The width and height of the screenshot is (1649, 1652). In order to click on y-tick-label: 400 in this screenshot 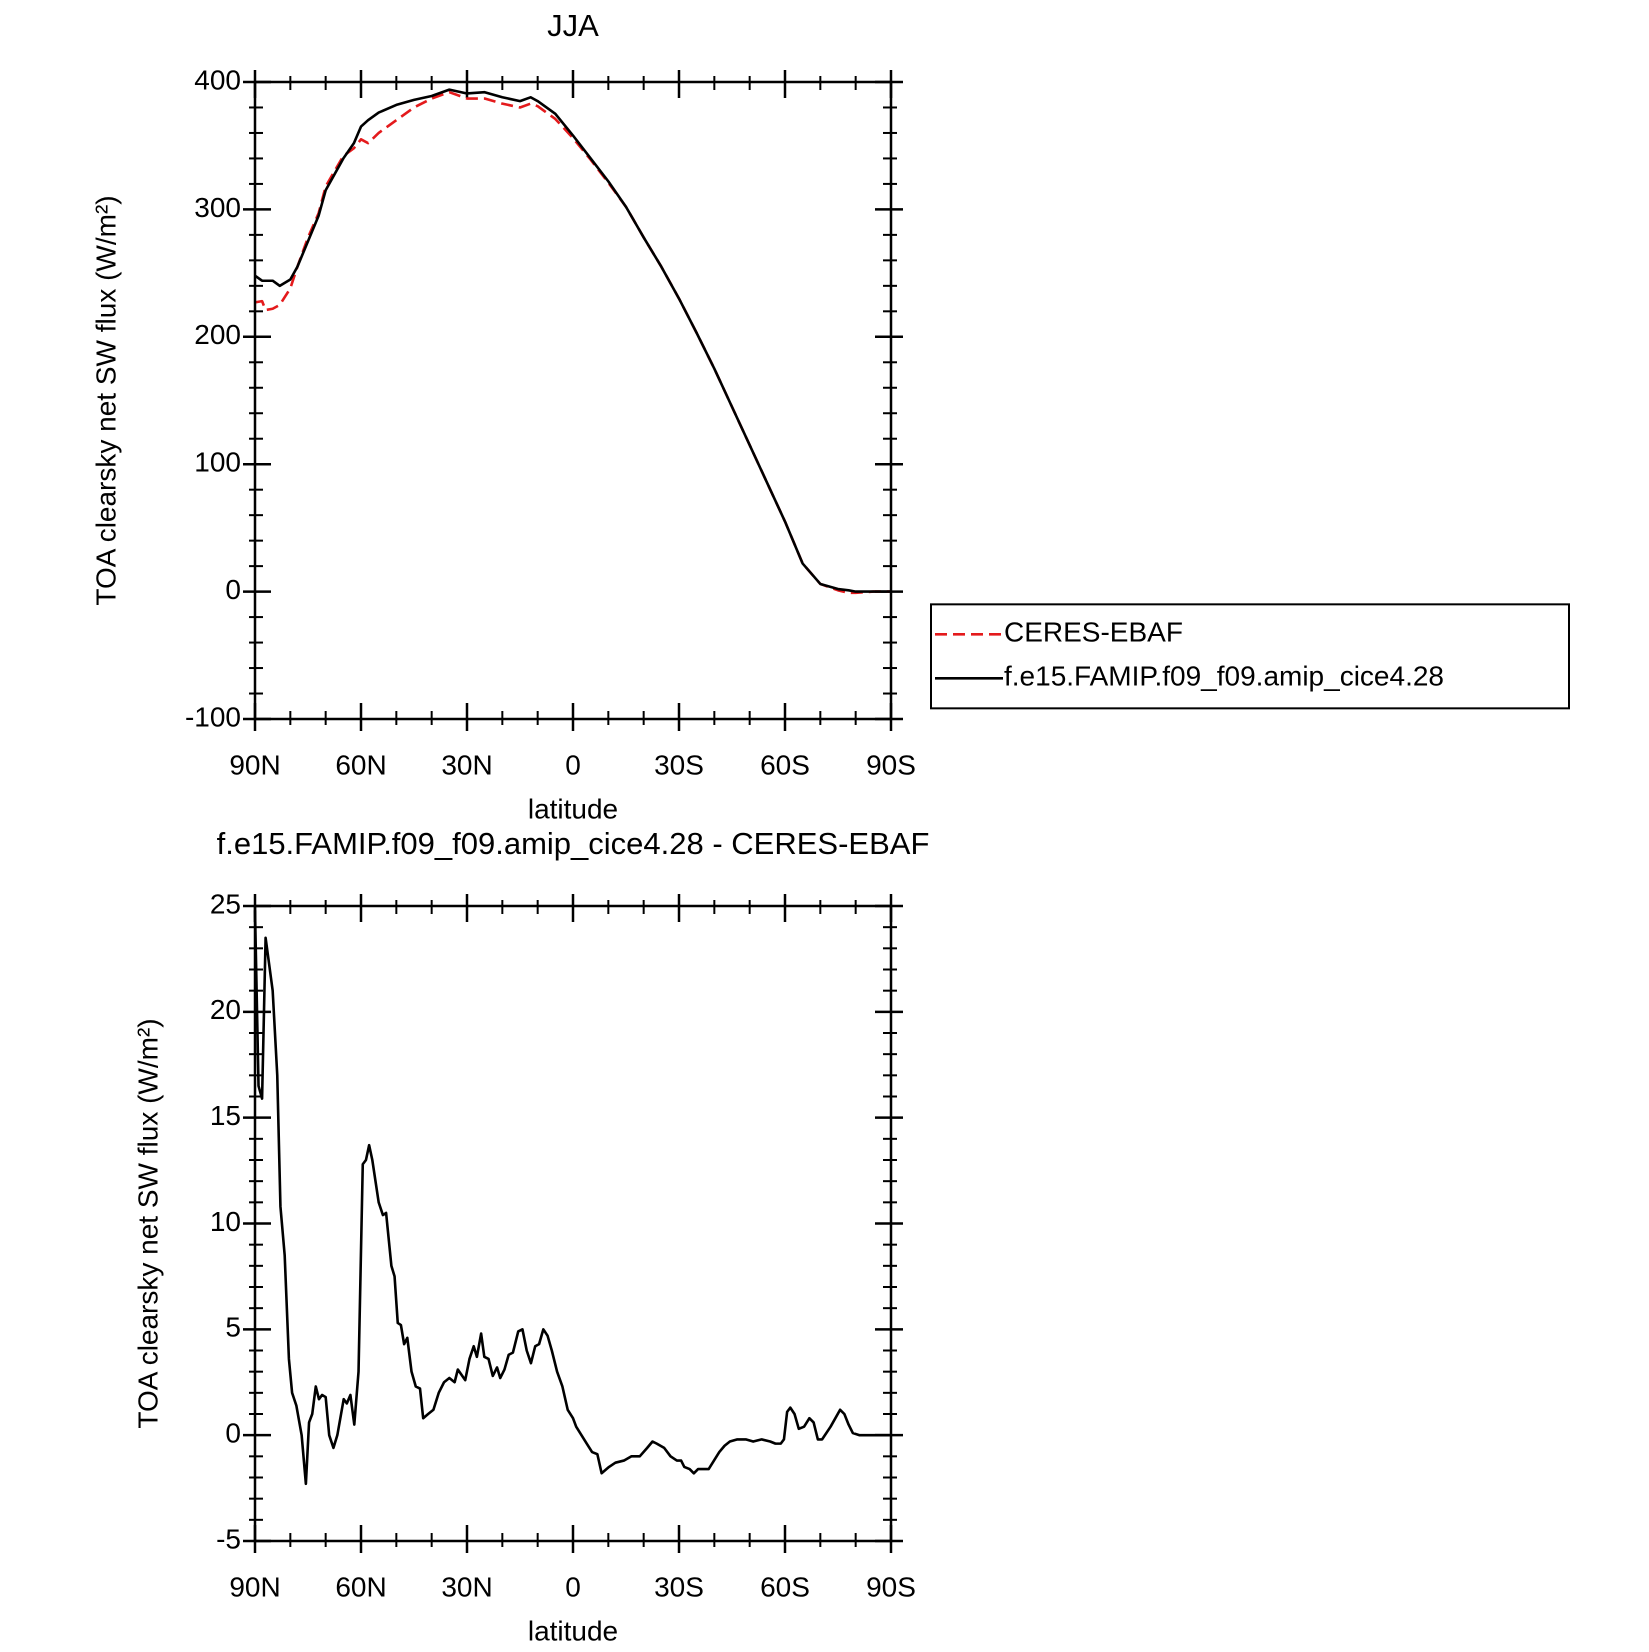, I will do `click(217, 79)`.